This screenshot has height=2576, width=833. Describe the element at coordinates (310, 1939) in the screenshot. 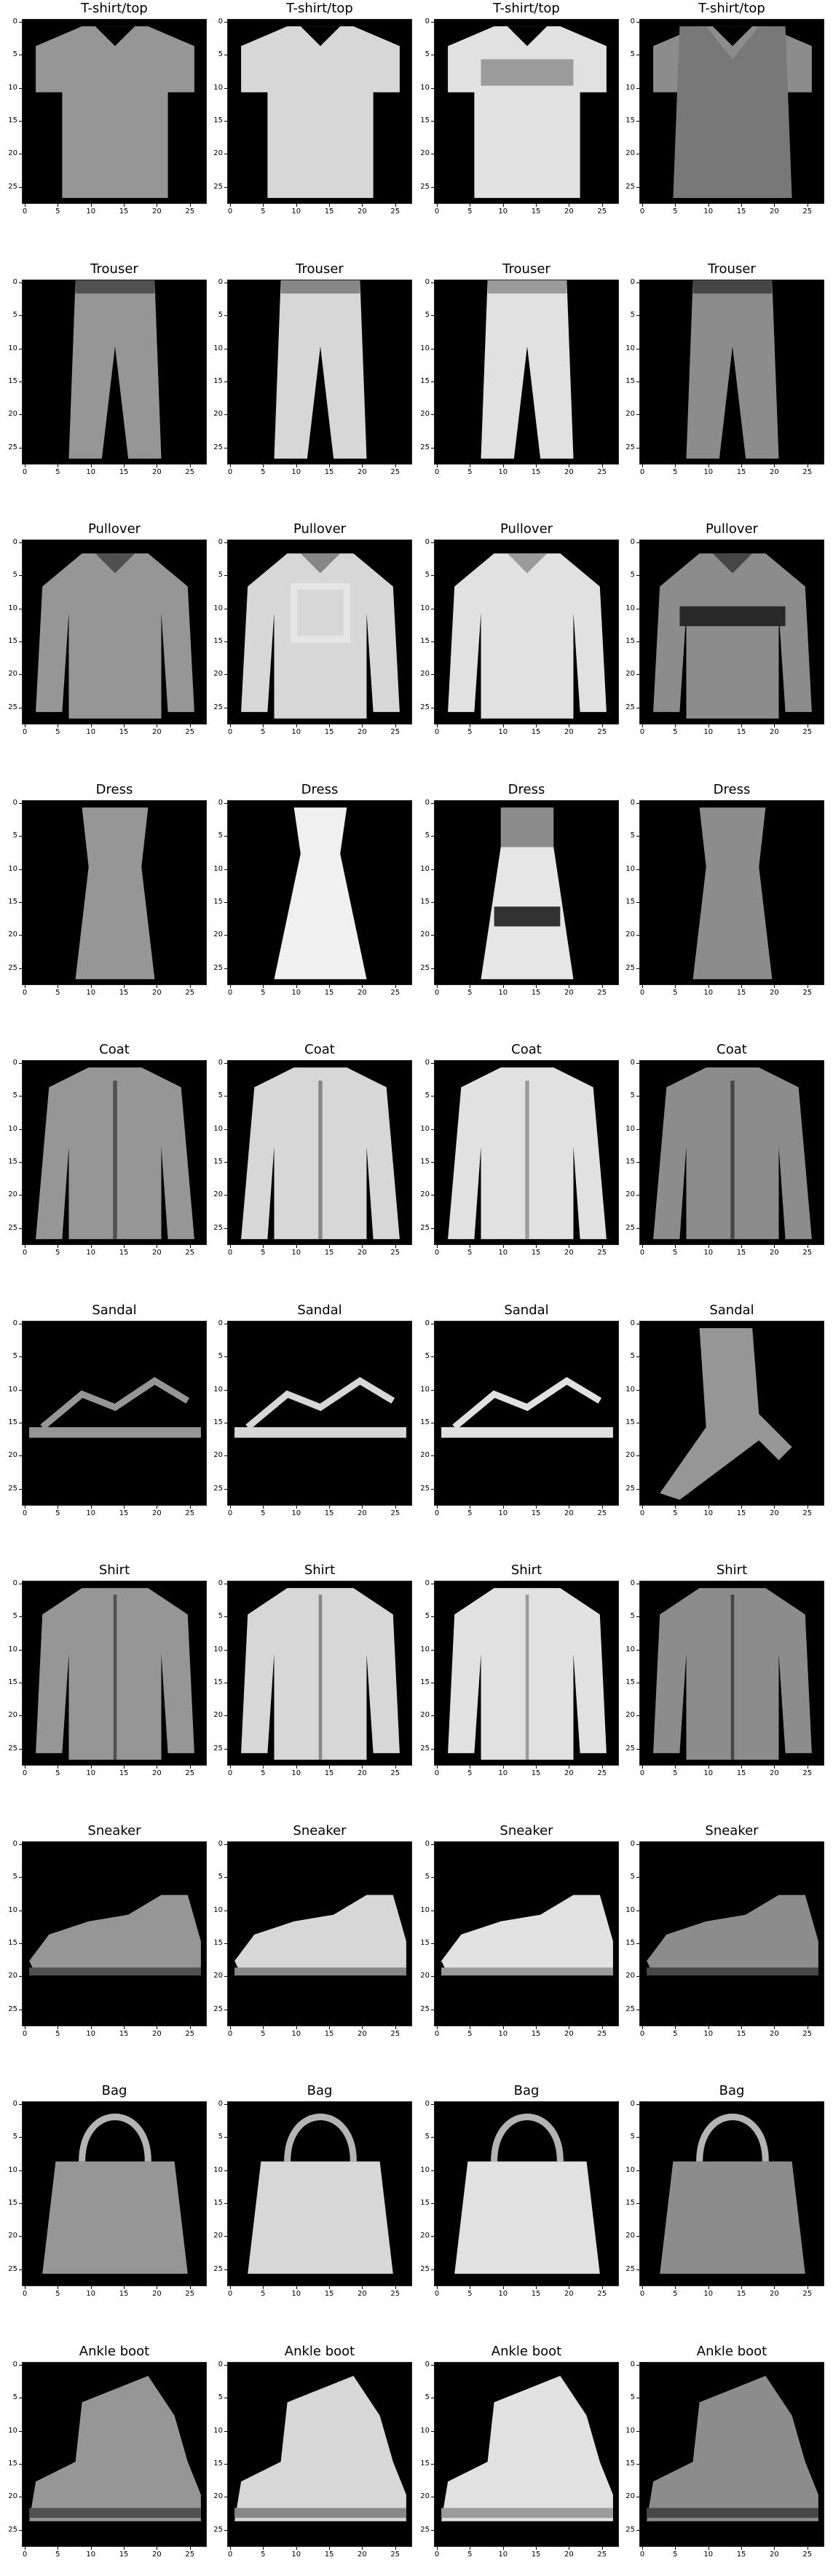

I see `image-panel: Sneaker 0 5 10 15 20 25 0 5 10 15 20 25` at that location.